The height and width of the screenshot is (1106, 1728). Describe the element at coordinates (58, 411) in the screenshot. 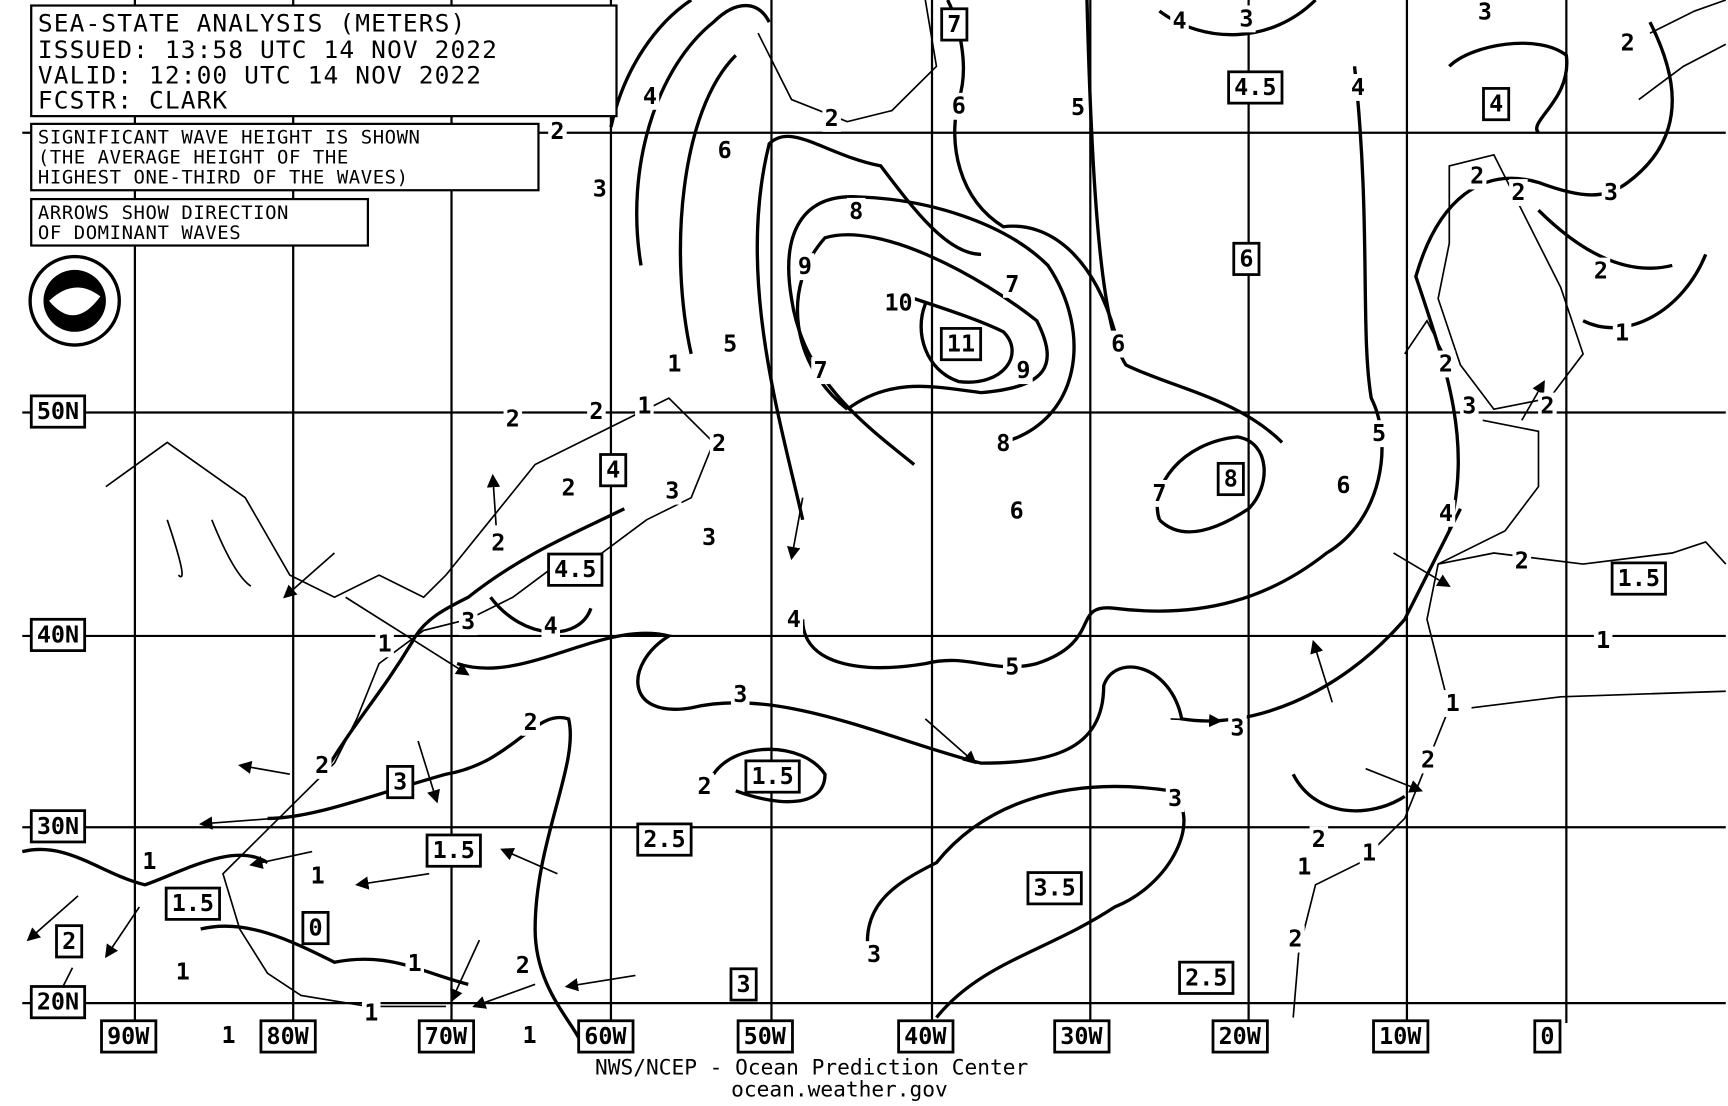

I see `latitude-label: 50N` at that location.